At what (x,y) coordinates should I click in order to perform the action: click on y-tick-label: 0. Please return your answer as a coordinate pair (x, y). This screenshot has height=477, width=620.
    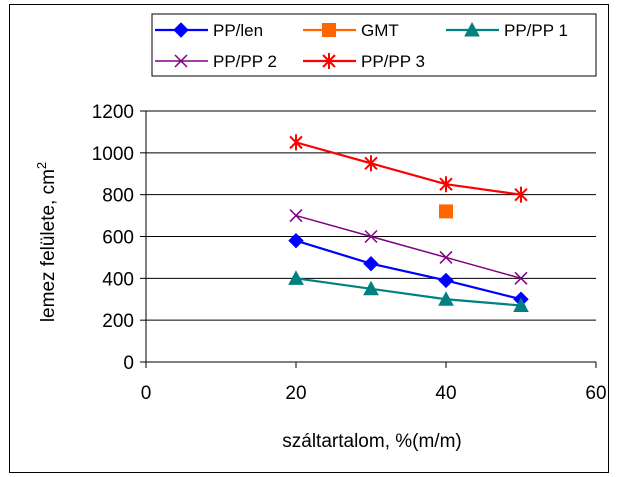
    Looking at the image, I should click on (128, 363).